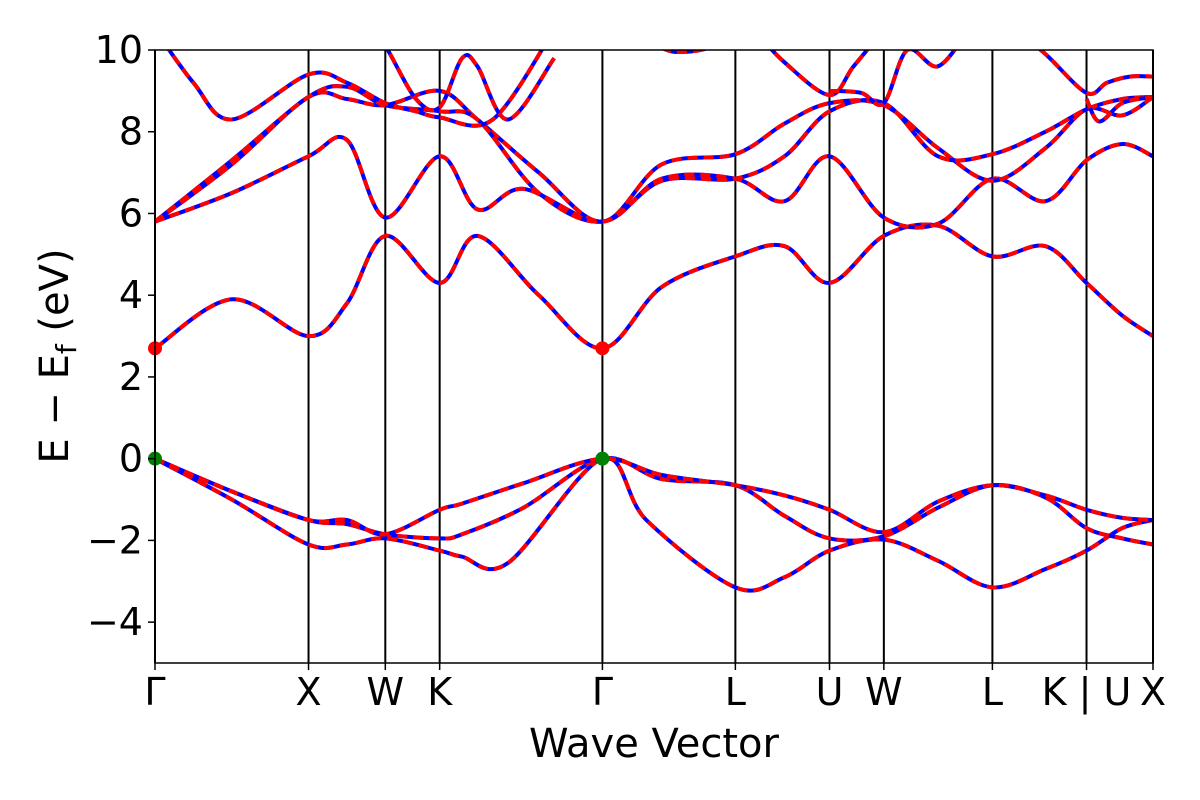  Describe the element at coordinates (602, 348) in the screenshot. I see `cbm-marker` at that location.